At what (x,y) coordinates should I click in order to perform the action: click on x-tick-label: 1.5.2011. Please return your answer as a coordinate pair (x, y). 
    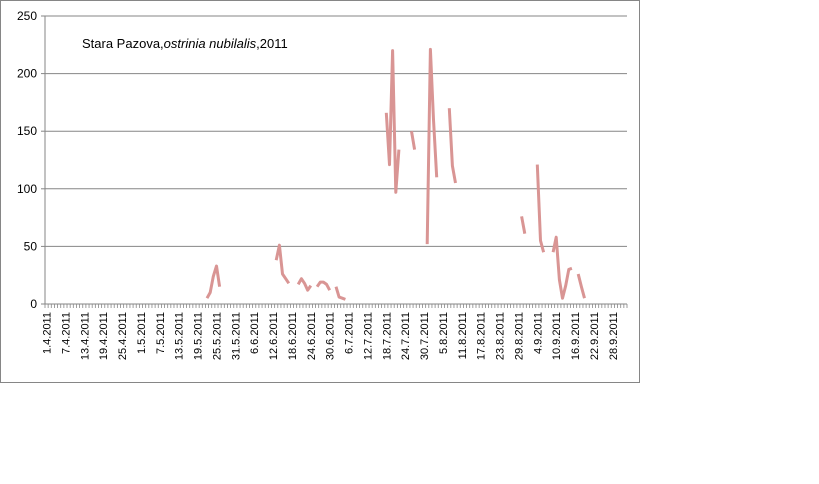
    Looking at the image, I should click on (142, 333).